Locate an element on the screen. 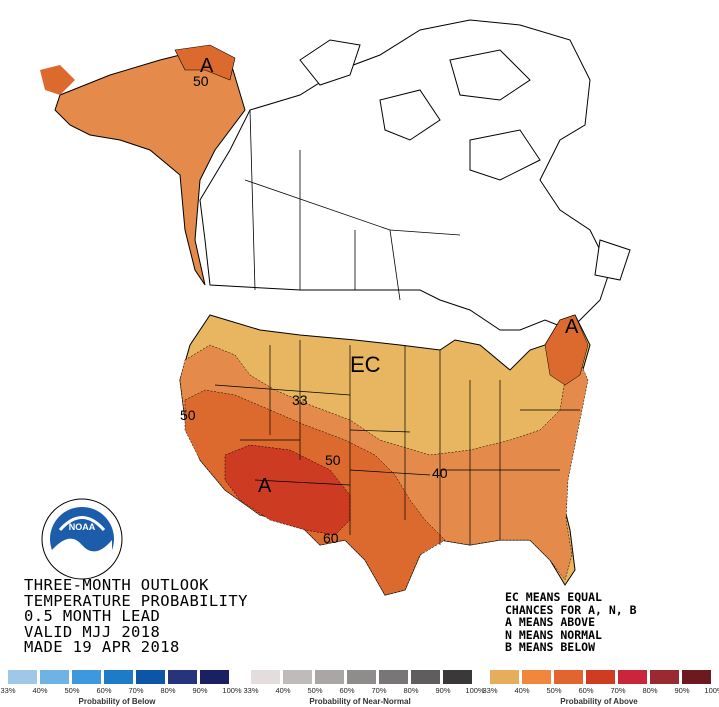  label-a-alaska: A is located at coordinates (207, 66).